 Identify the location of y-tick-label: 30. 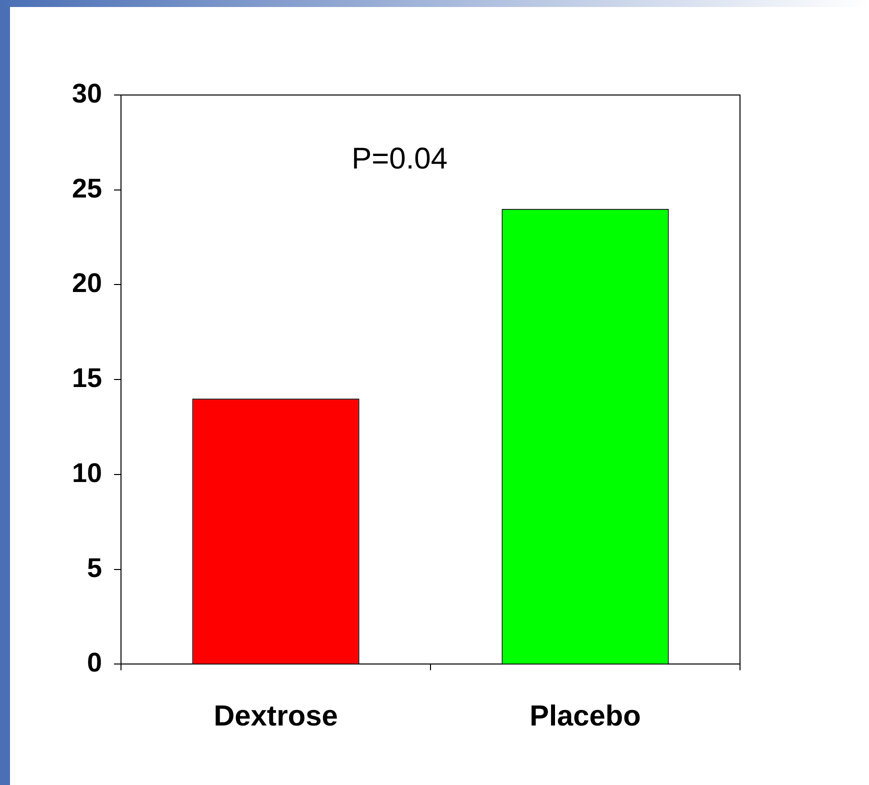
(87, 93).